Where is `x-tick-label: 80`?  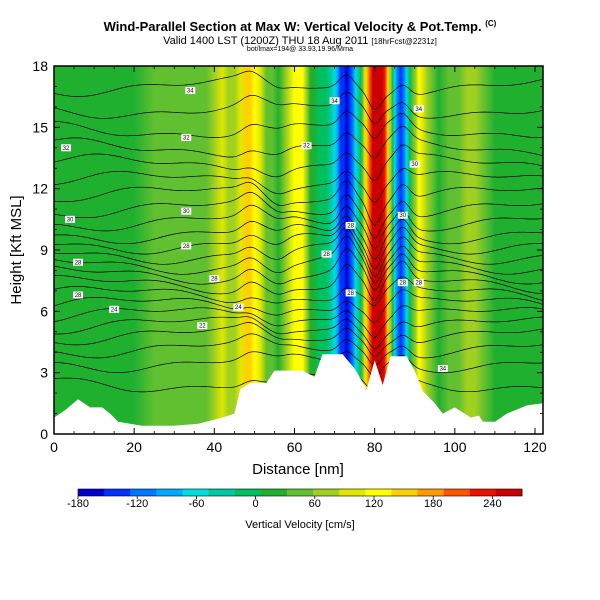 x-tick-label: 80 is located at coordinates (375, 447).